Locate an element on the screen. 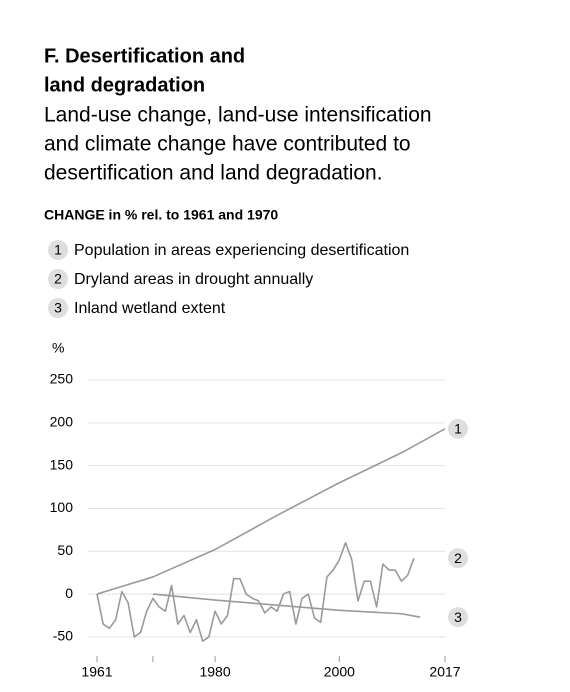 Image resolution: width=570 pixels, height=692 pixels. x-tick-label: 1961 is located at coordinates (96, 672).